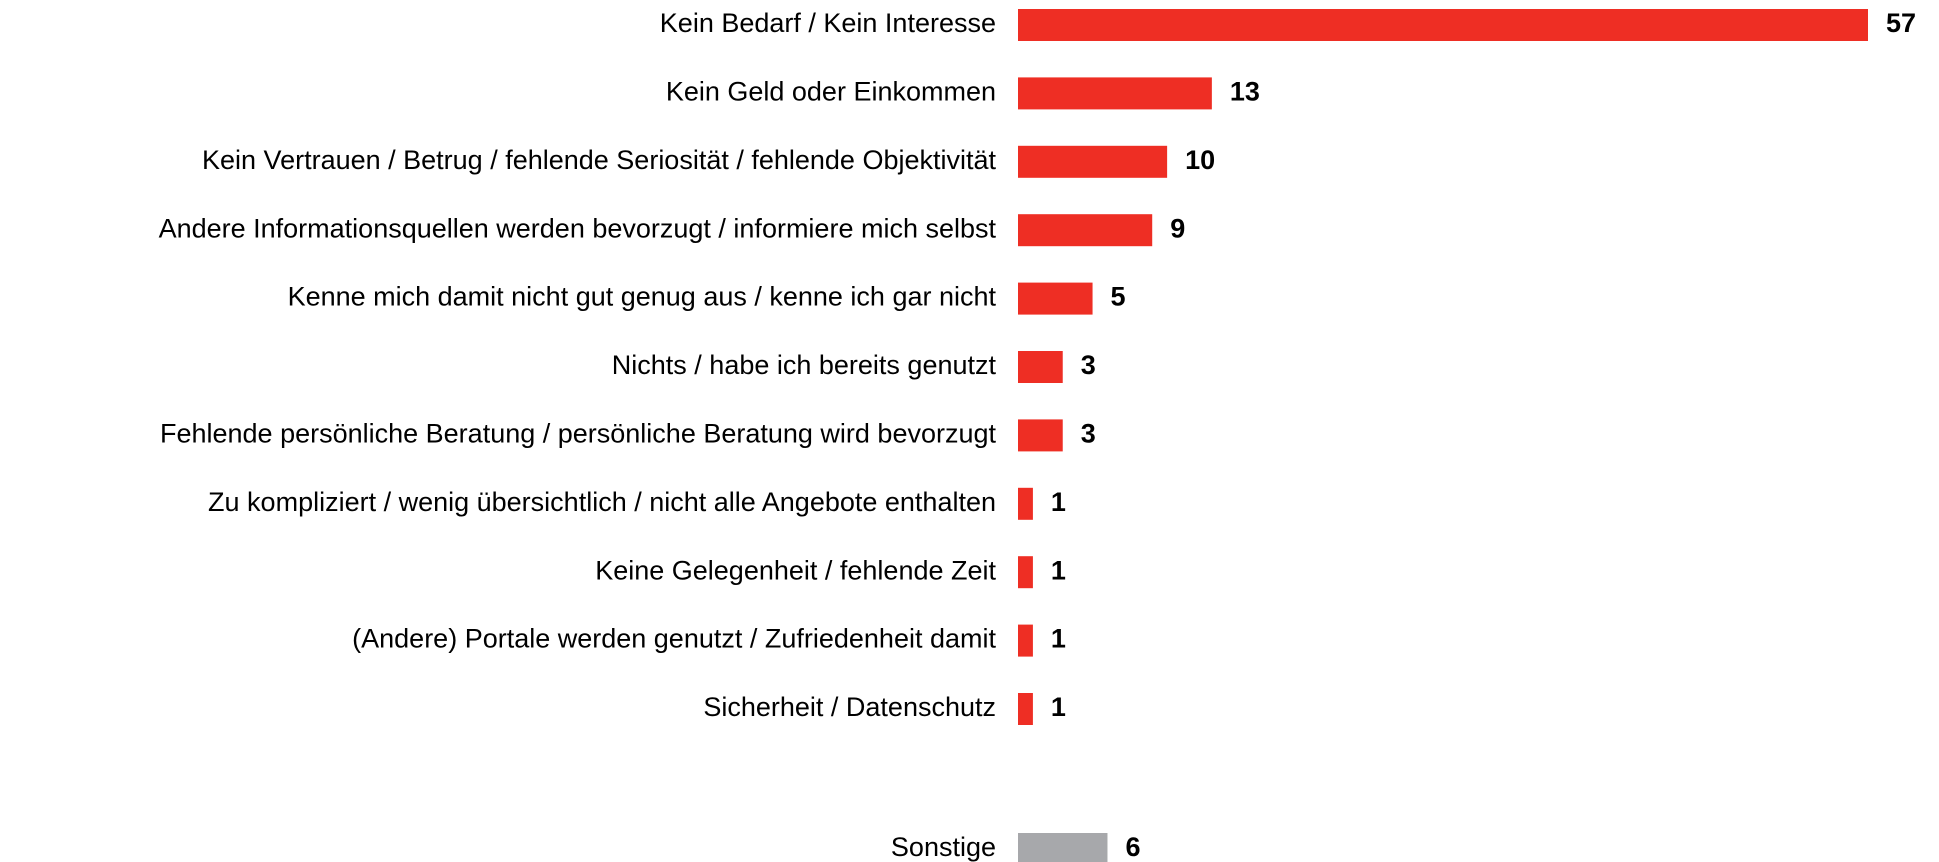  Describe the element at coordinates (943, 847) in the screenshot. I see `category-label: Sonstige` at that location.